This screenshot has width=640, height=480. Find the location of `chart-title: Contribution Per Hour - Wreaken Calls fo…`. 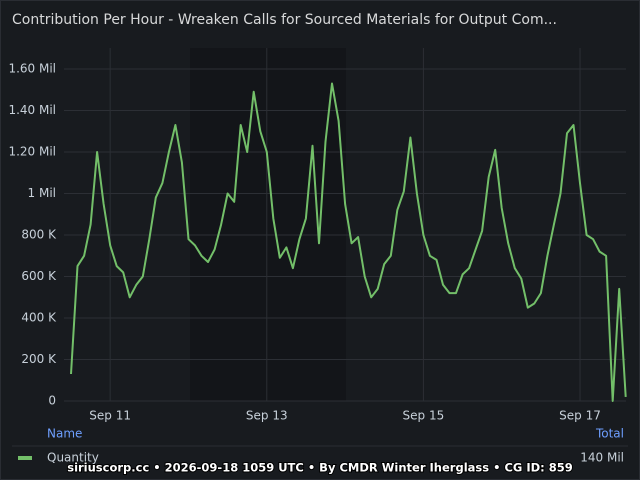

chart-title: Contribution Per Hour - Wreaken Calls fo… is located at coordinates (284, 20).